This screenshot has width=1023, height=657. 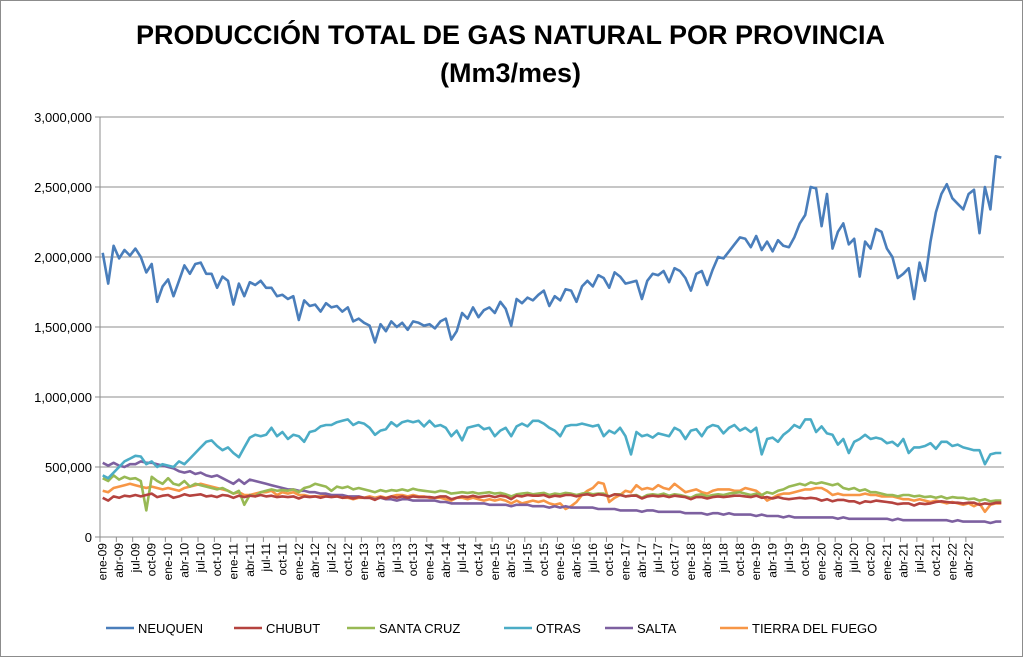 I want to click on x-tick-label: abr-11, so click(x=250, y=560).